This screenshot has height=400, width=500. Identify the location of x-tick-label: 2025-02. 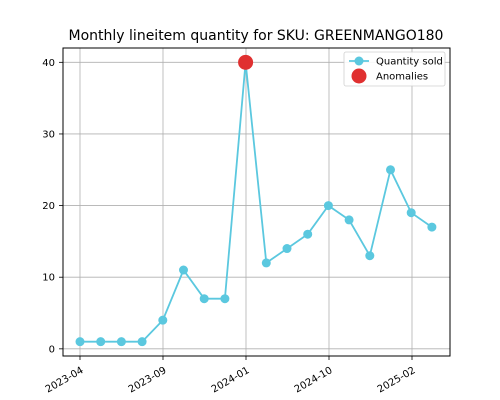
(397, 380).